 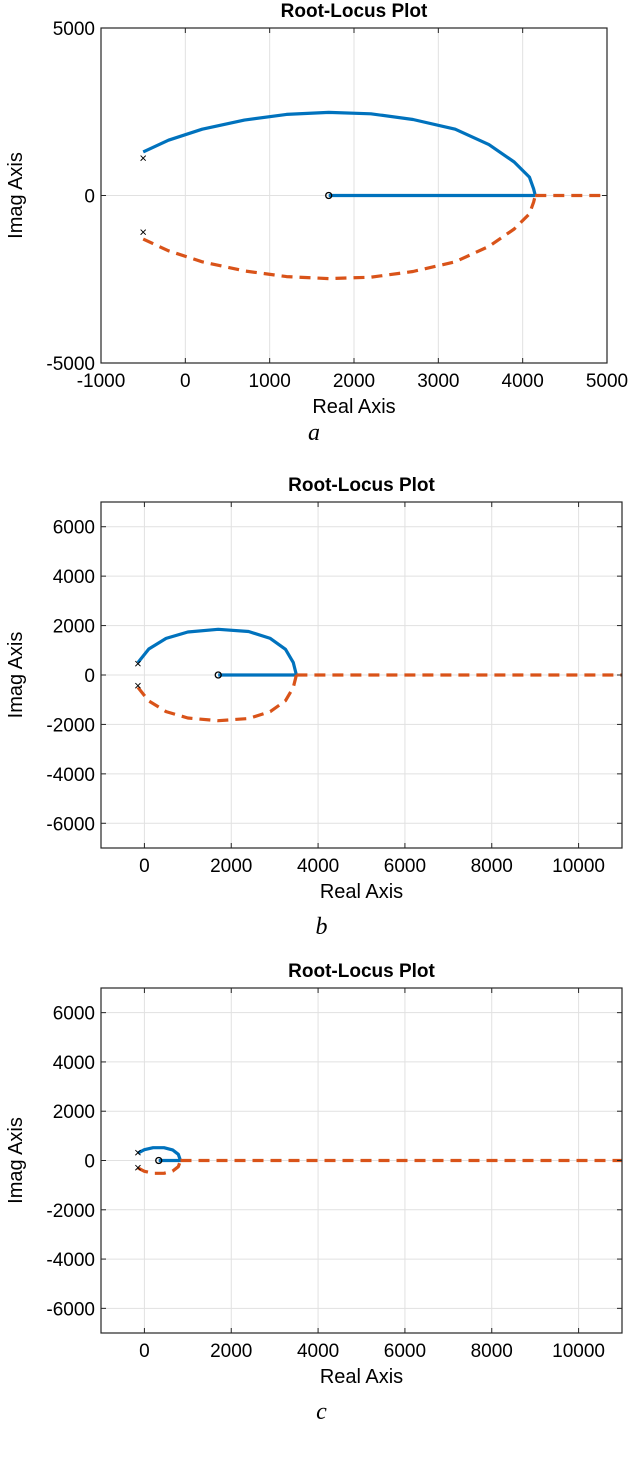 I want to click on chart-1-xlabel: Real Axis, so click(x=361, y=892).